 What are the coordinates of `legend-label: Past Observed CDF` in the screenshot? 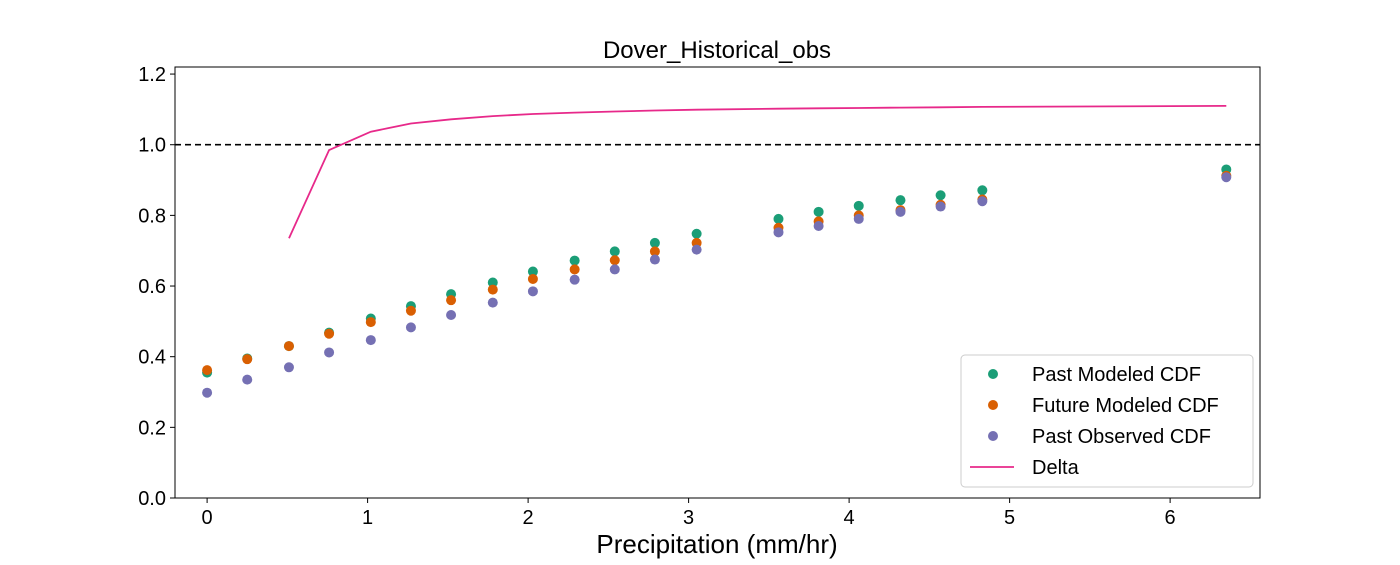 It's located at (1121, 437).